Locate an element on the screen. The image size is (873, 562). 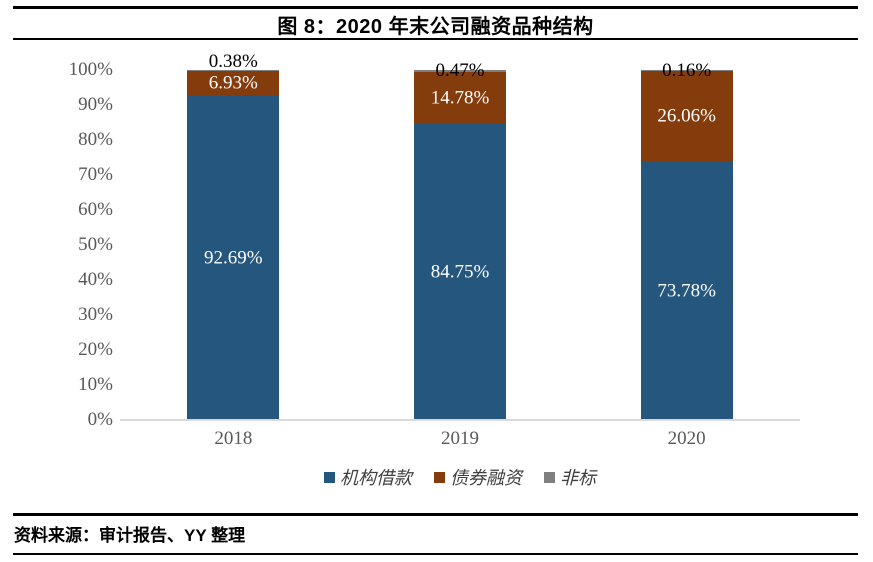
bar-segment: 14.78% is located at coordinates (460, 97).